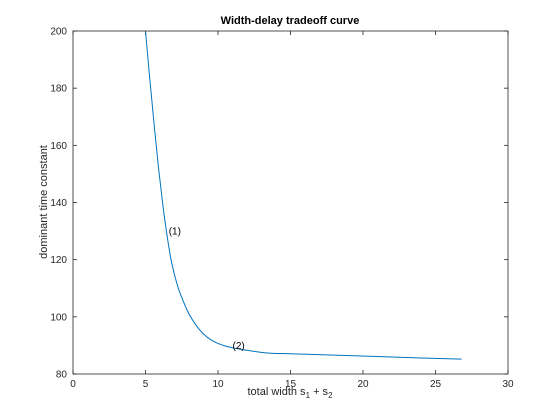  What do you see at coordinates (363, 384) in the screenshot?
I see `x-tick-label: 20` at bounding box center [363, 384].